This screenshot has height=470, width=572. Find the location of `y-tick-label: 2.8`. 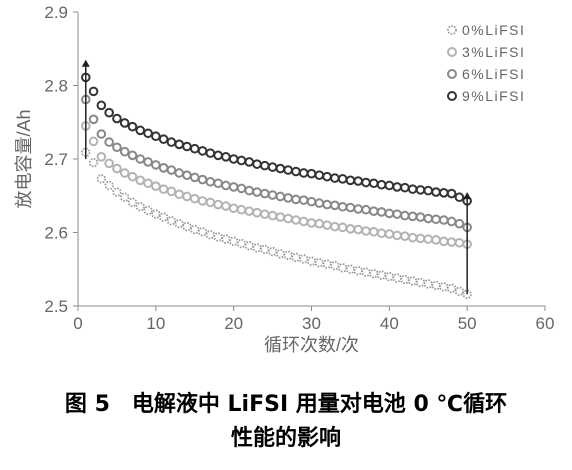

y-tick-label: 2.8 is located at coordinates (56, 86).